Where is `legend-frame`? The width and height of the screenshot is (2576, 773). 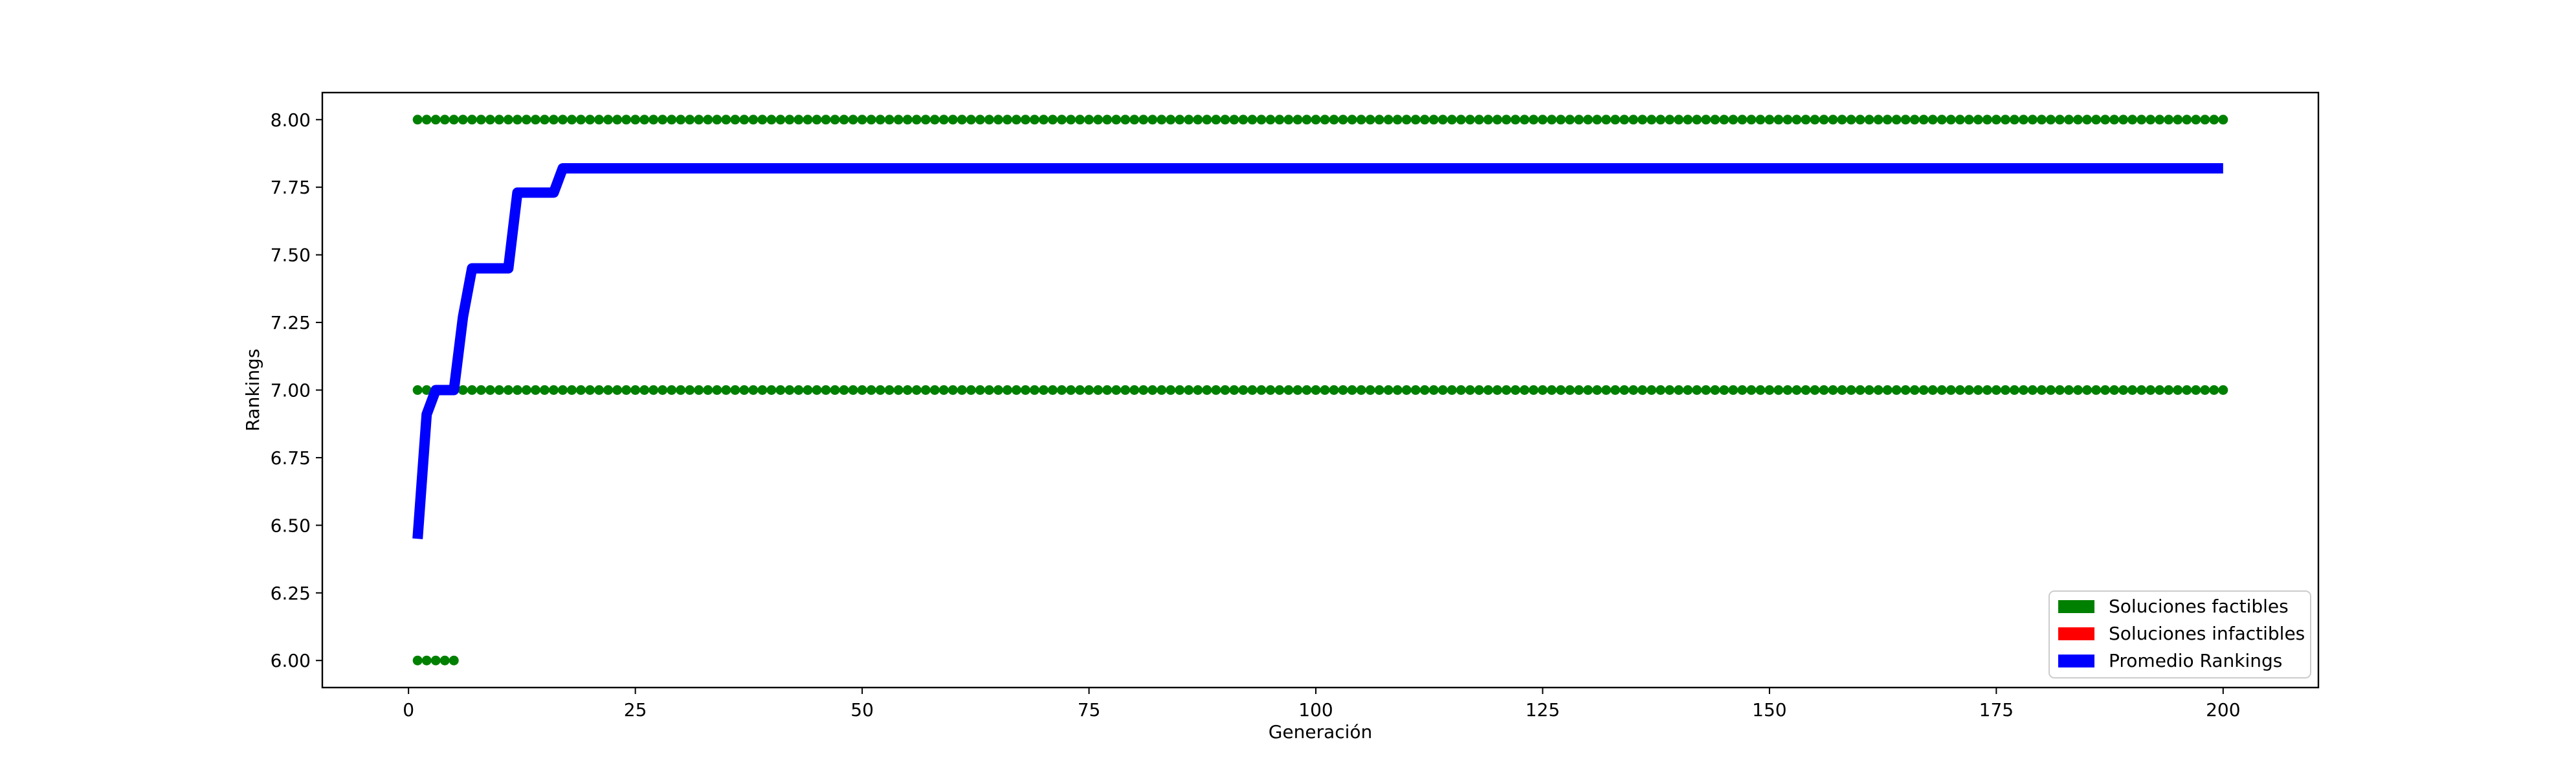 legend-frame is located at coordinates (2180, 634).